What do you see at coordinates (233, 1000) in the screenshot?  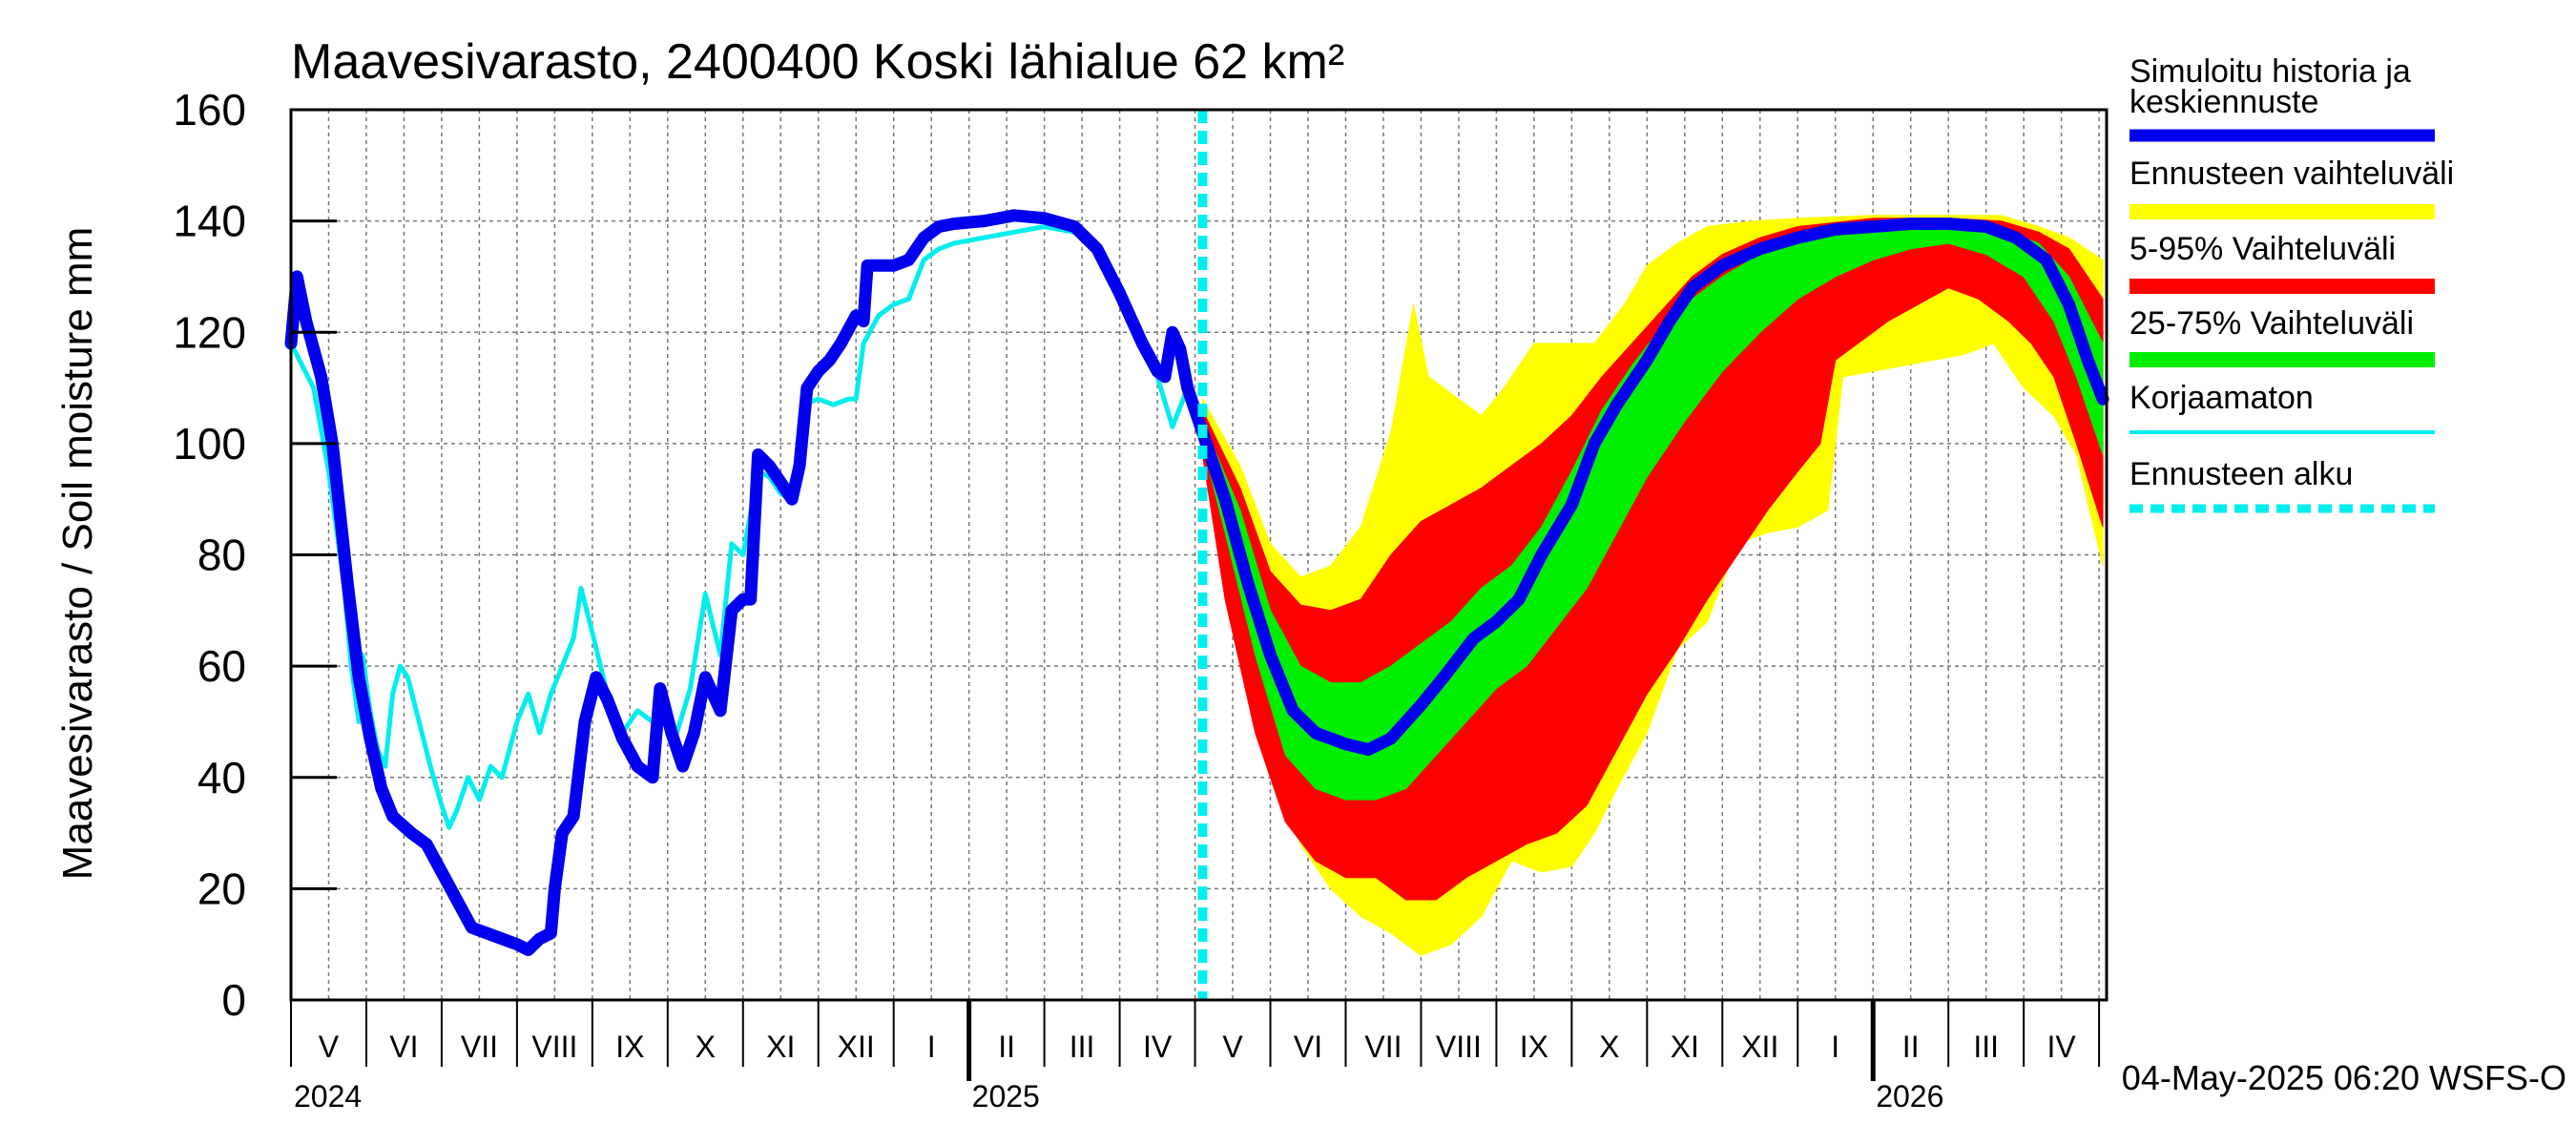 I see `y-tick-label: 0` at bounding box center [233, 1000].